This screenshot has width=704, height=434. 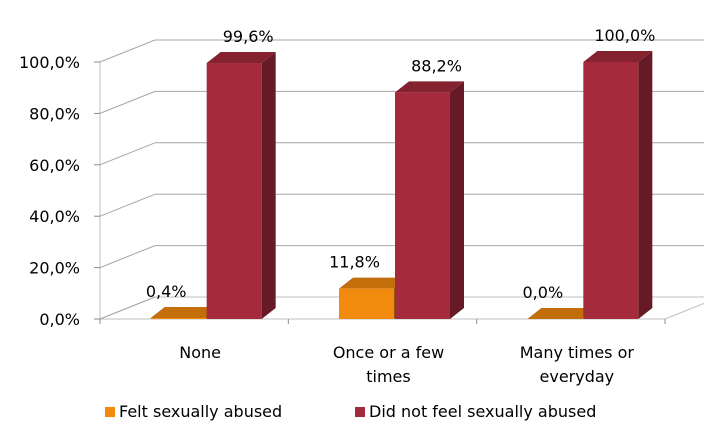 What do you see at coordinates (54, 113) in the screenshot?
I see `y-tick-label: 80,0%` at bounding box center [54, 113].